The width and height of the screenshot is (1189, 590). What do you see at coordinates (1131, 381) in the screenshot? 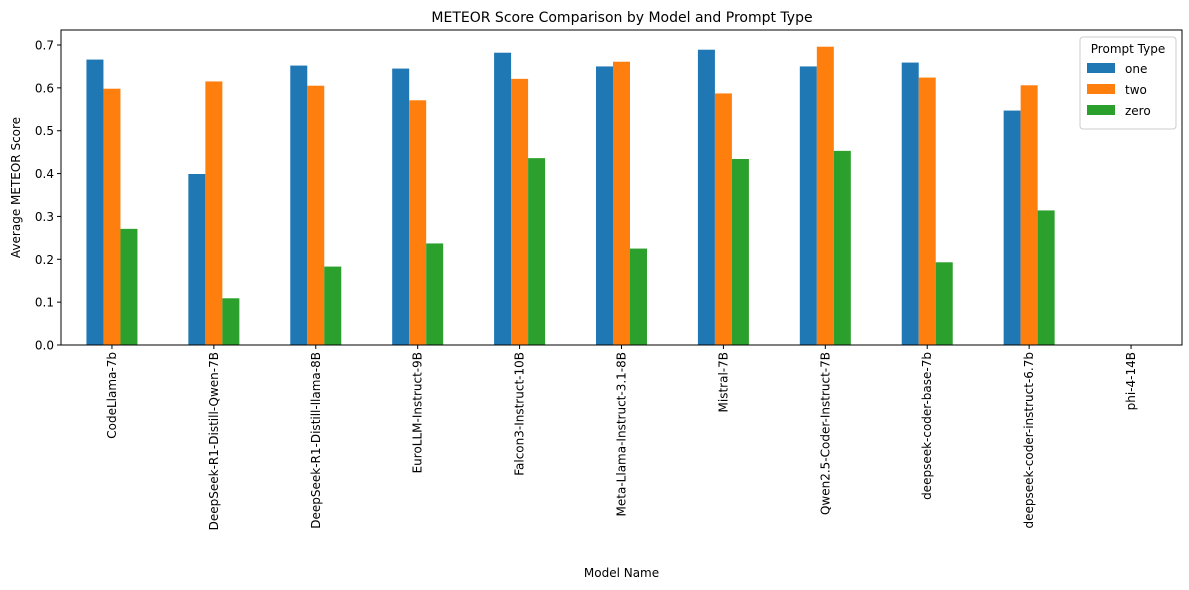
I see `x-tick-label: phi-4-14B` at bounding box center [1131, 381].